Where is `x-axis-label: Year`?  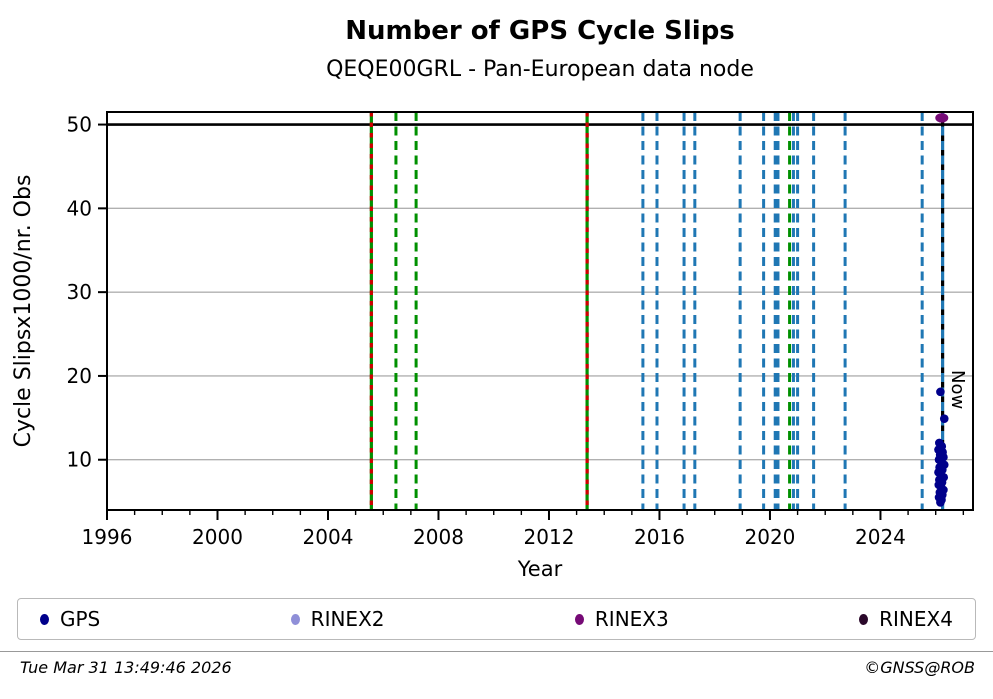 x-axis-label: Year is located at coordinates (540, 569).